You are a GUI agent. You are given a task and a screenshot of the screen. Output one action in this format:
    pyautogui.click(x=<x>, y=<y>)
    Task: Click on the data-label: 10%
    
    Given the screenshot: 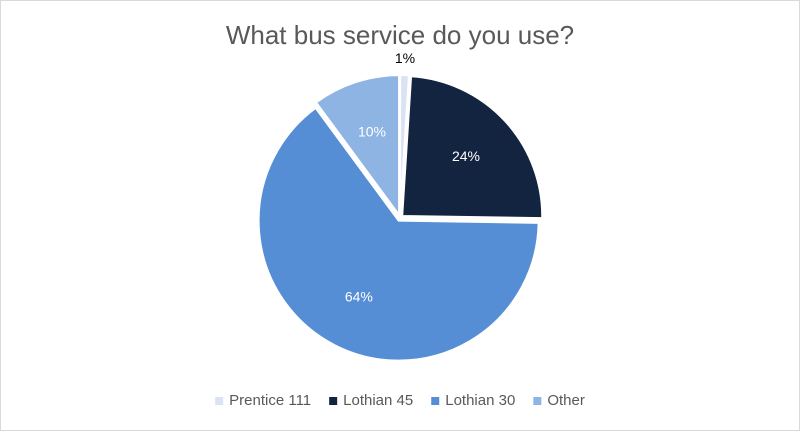 What is the action you would take?
    pyautogui.click(x=372, y=131)
    